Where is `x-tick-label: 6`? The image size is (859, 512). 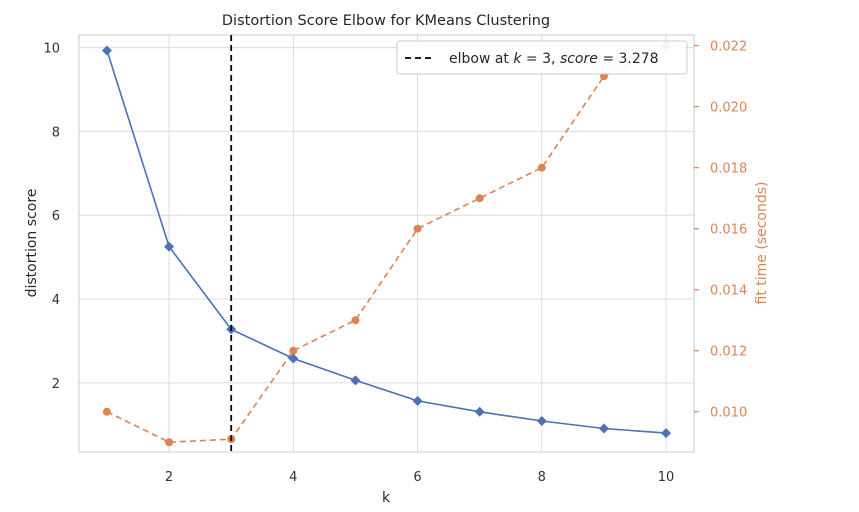
x-tick-label: 6 is located at coordinates (417, 477).